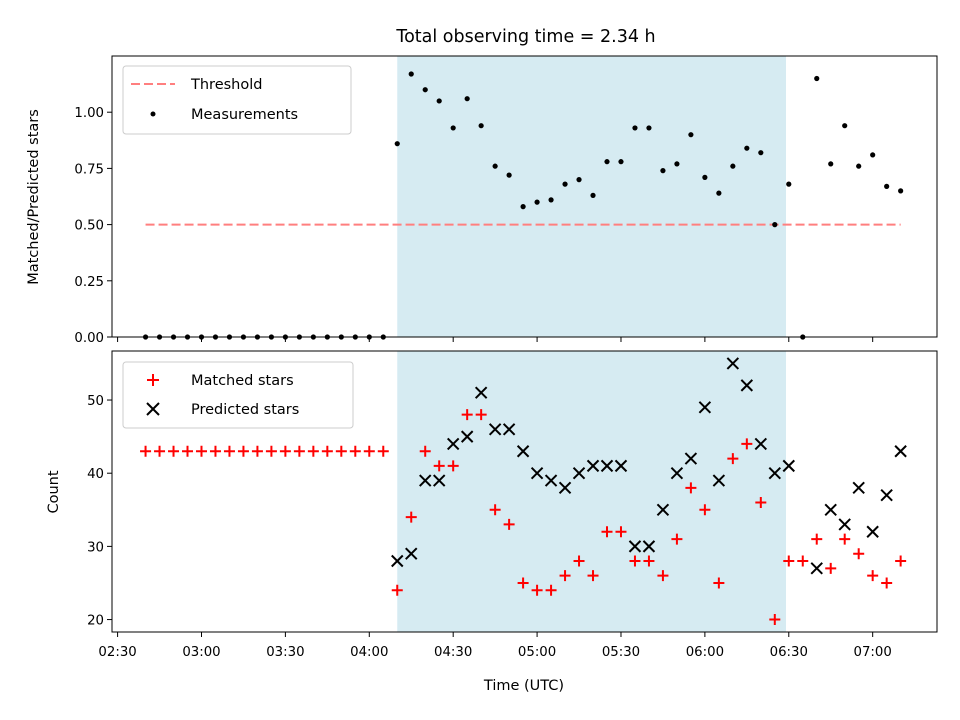  Describe the element at coordinates (873, 652) in the screenshot. I see `x-tick-label: 07:00` at that location.